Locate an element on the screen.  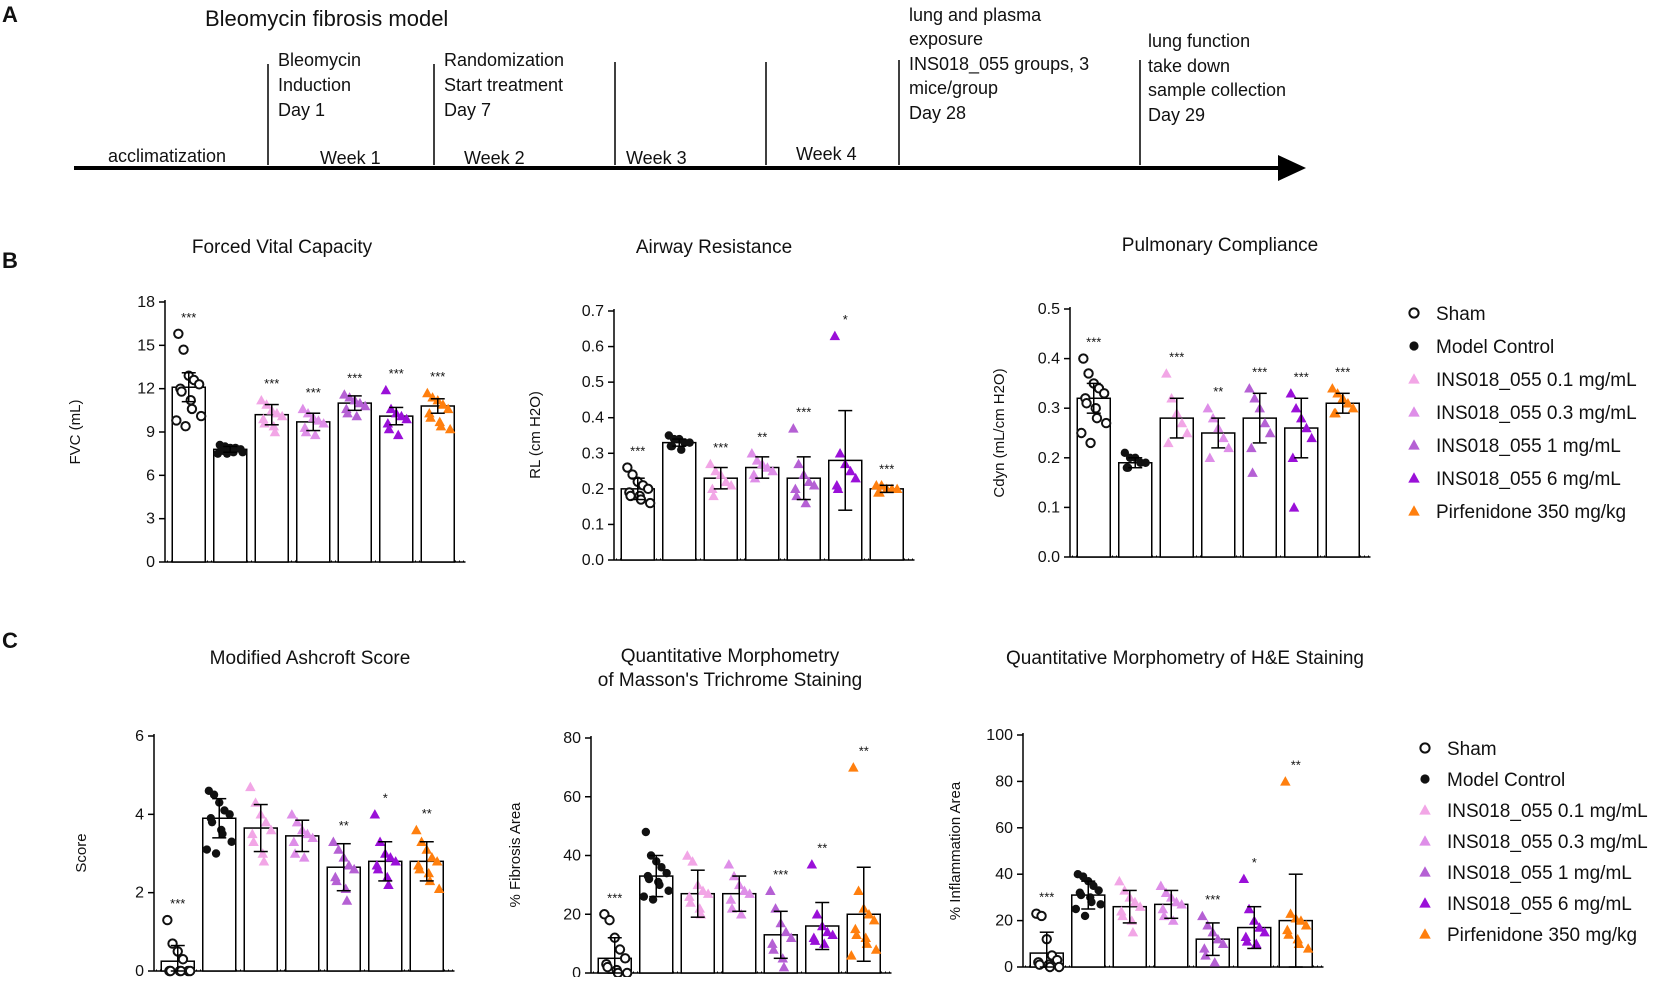
y-tick-label: 60 is located at coordinates (572, 797).